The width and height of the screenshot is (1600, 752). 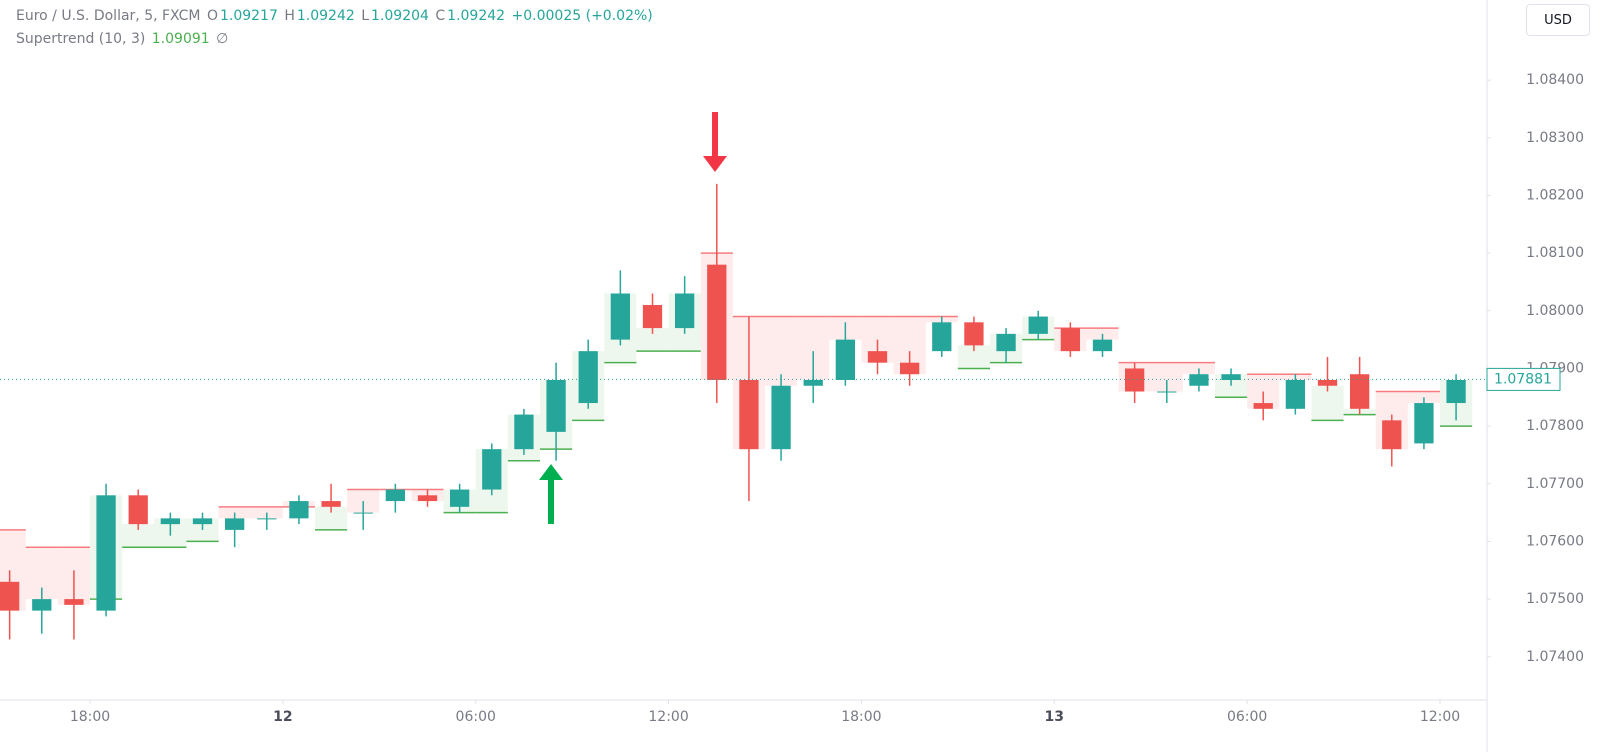 I want to click on y-tick-label: 1.07600, so click(x=1555, y=541).